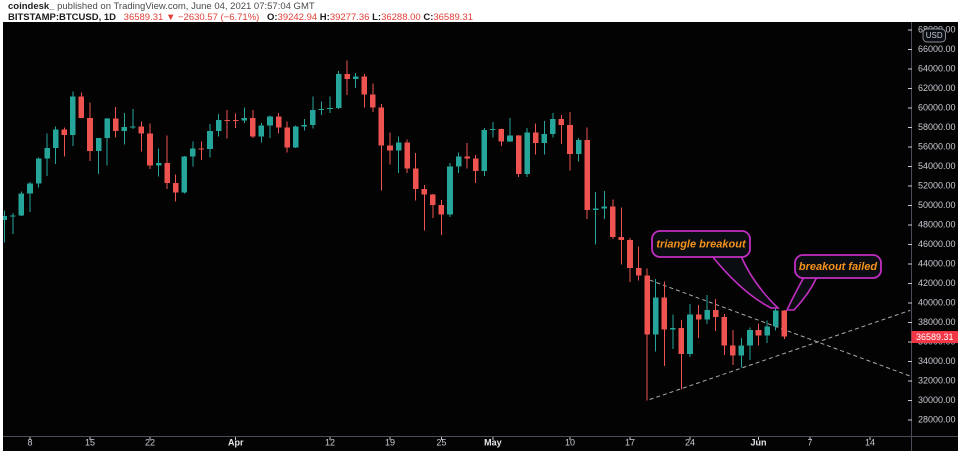  Describe the element at coordinates (143, 17) in the screenshot. I see `last-price-value: 36589.31` at that location.